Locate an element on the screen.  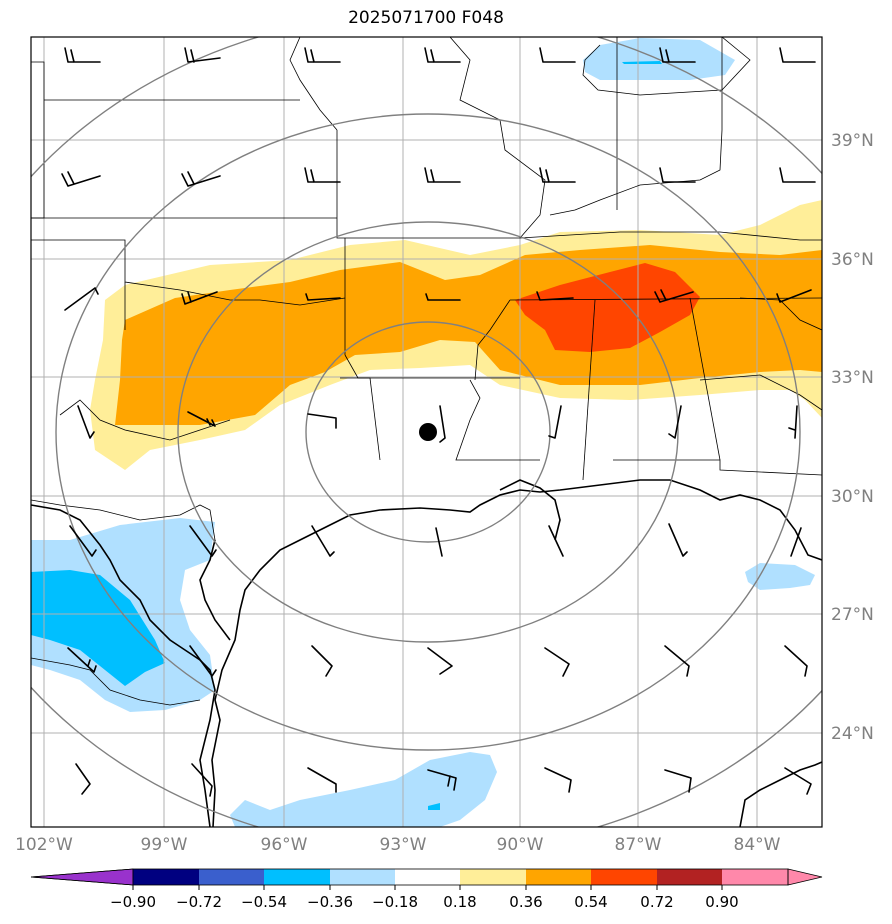
colorbar-tick-label: 0.90 is located at coordinates (721, 902).